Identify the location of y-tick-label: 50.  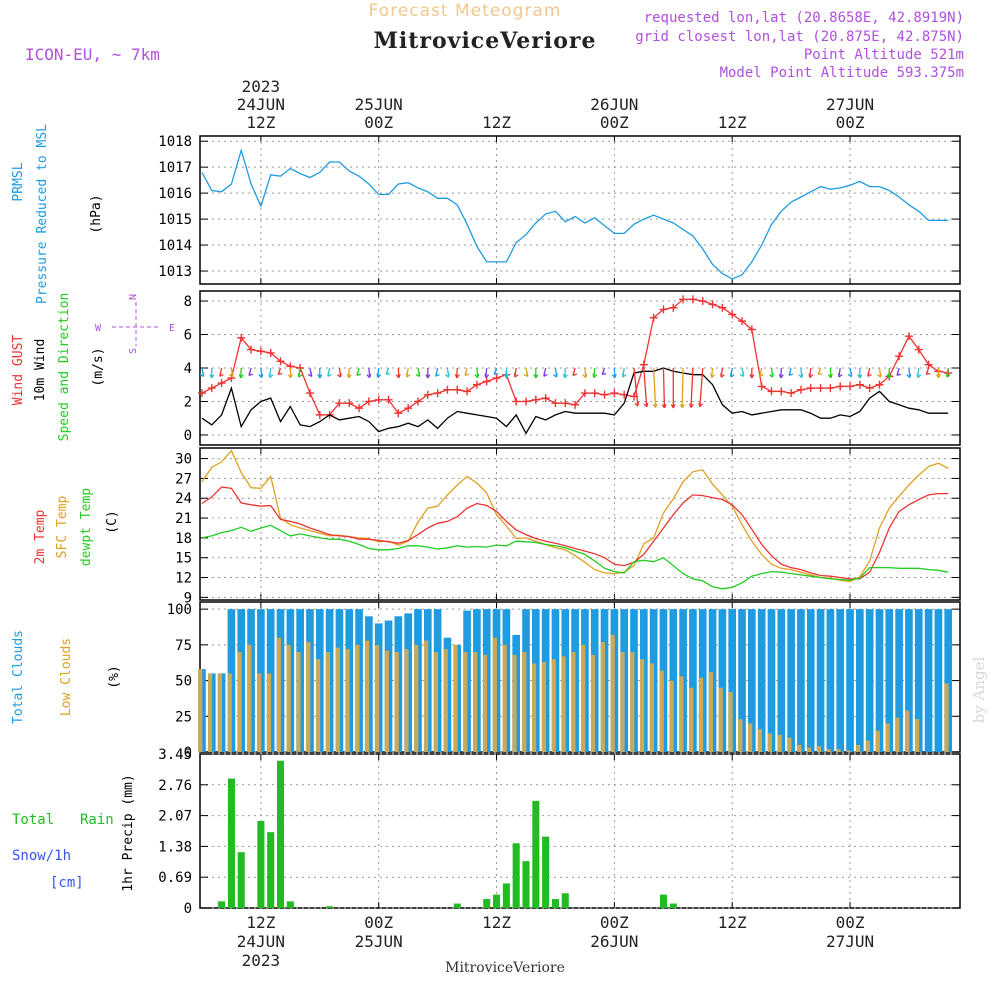
(183, 682).